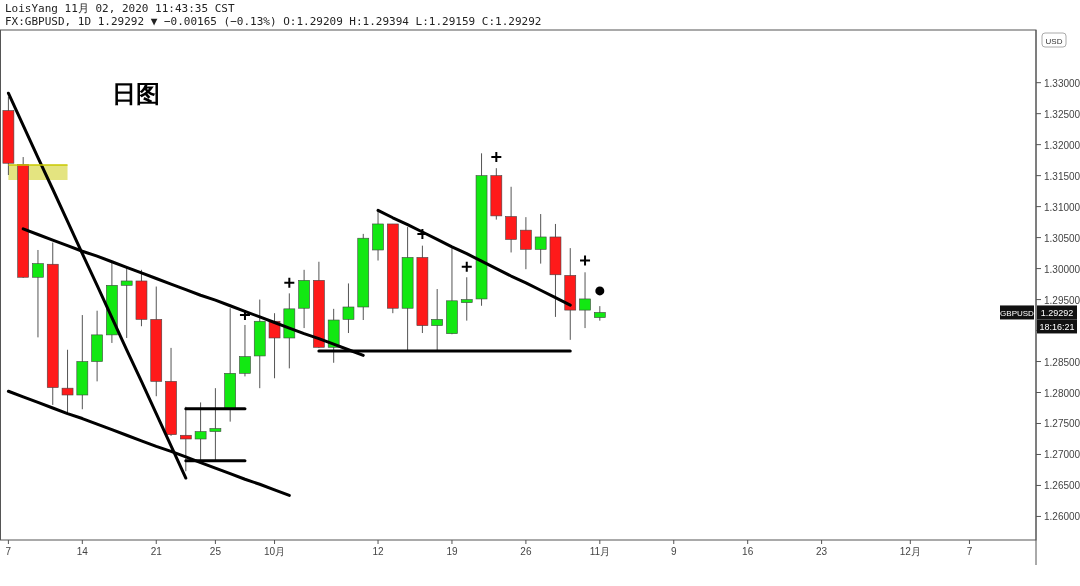 This screenshot has height=586, width=1080. Describe the element at coordinates (1062, 83) in the screenshot. I see `y-tick-label: 1.33000` at that location.